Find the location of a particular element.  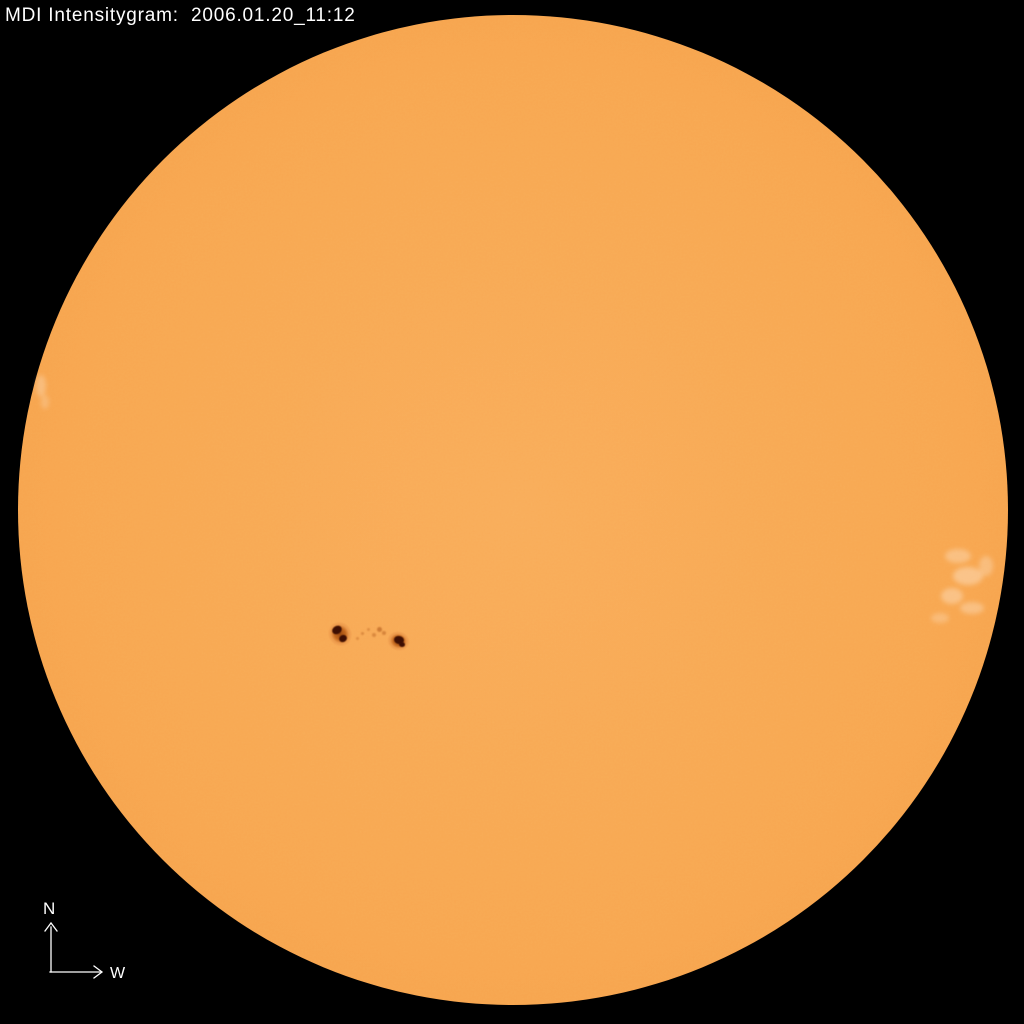

west-arrow-head is located at coordinates (98, 972).